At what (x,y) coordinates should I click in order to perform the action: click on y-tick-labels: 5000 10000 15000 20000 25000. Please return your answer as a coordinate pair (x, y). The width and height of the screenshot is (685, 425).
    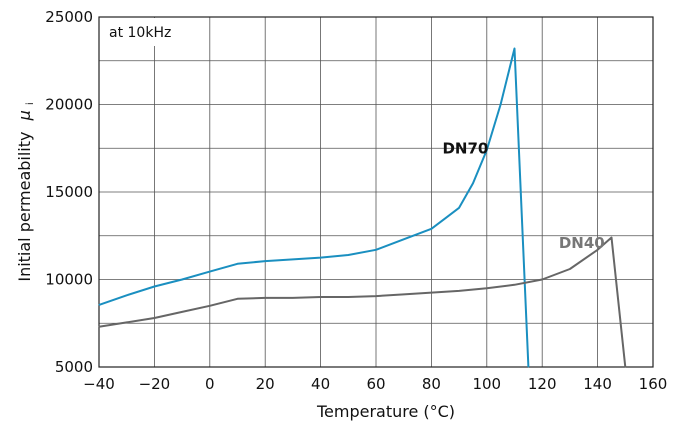
    Looking at the image, I should click on (69, 192).